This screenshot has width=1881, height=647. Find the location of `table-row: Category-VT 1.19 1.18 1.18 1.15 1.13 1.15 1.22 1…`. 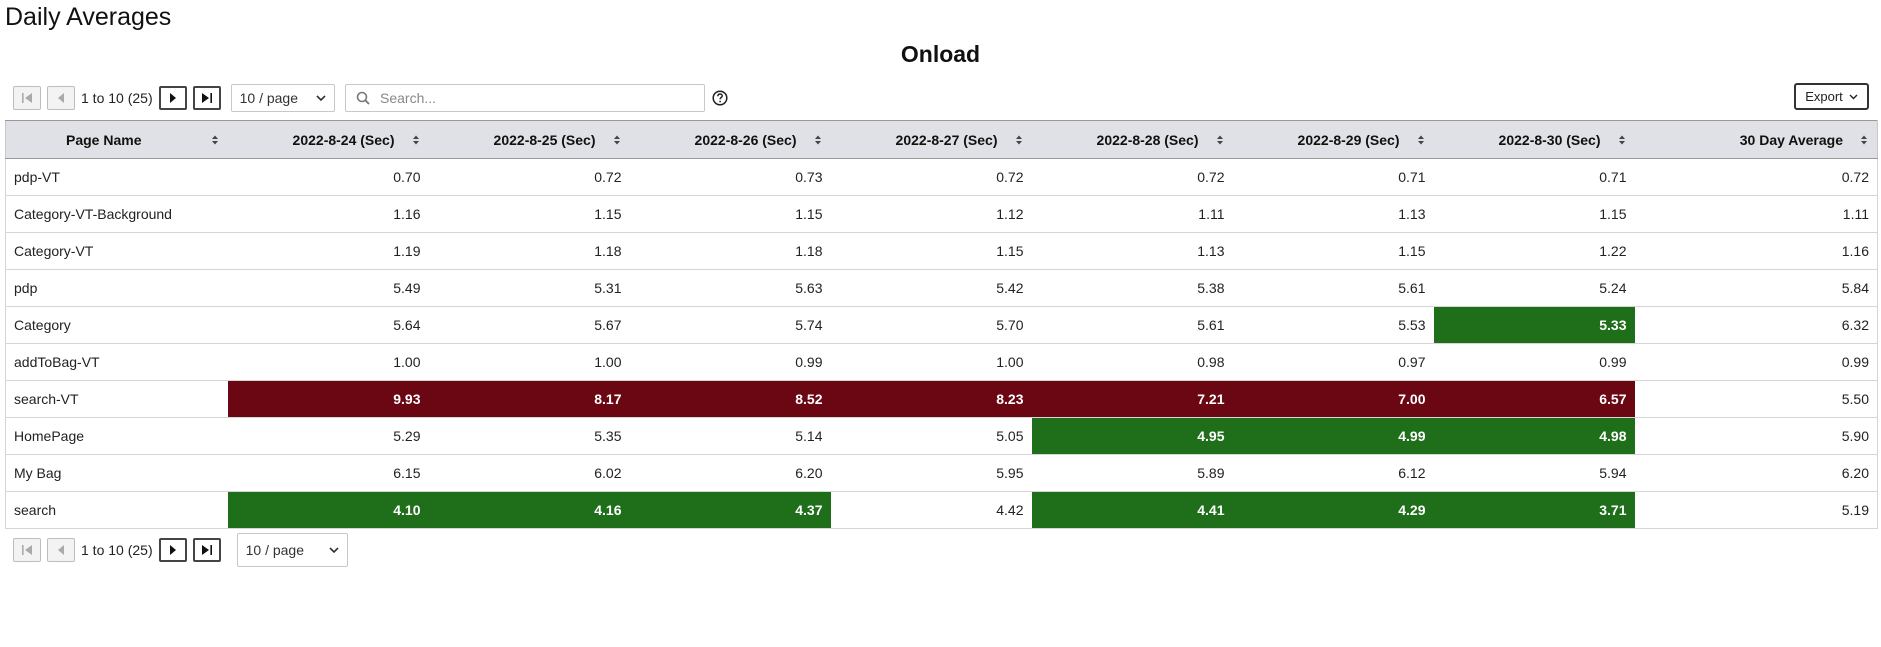

table-row: Category-VT 1.19 1.18 1.18 1.15 1.13 1.15 1.22 1… is located at coordinates (941, 251).